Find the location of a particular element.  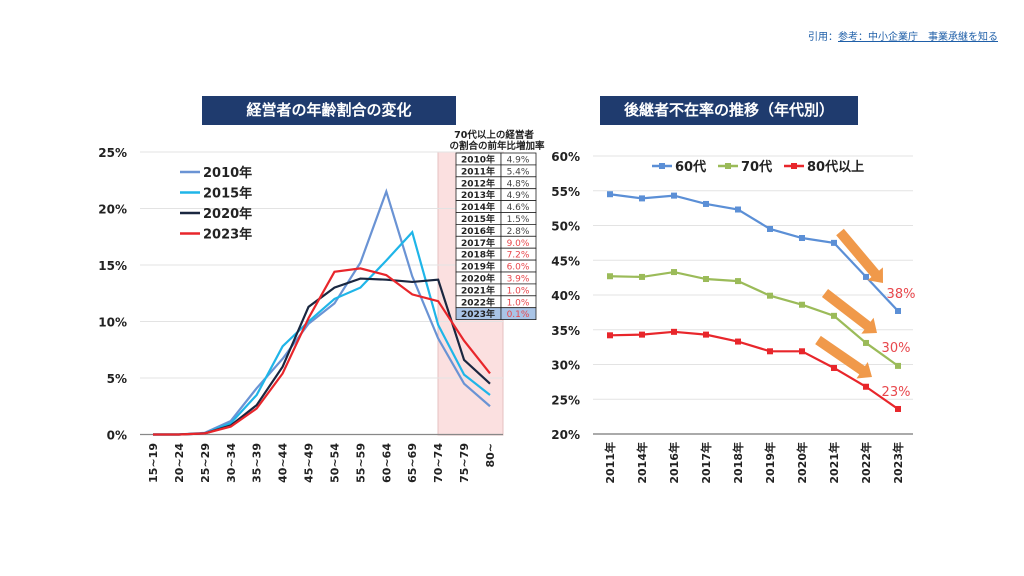

x-tick-label: 40~44 is located at coordinates (283, 463).